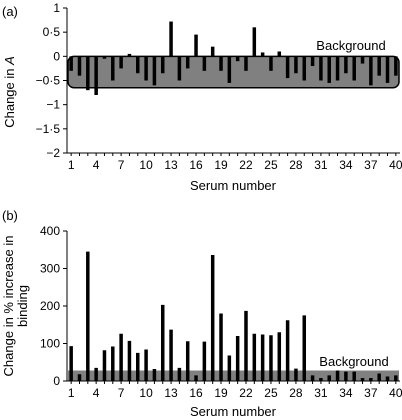 This screenshot has height=420, width=402. I want to click on panel-b-background-band, so click(233, 375).